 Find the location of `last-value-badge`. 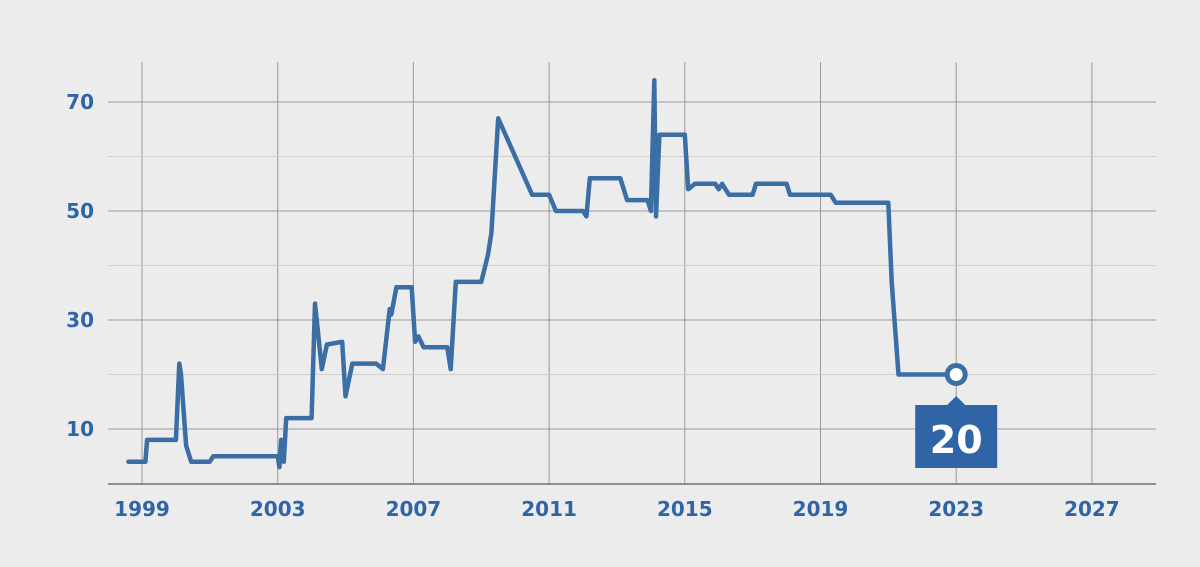

last-value-badge is located at coordinates (956, 432).